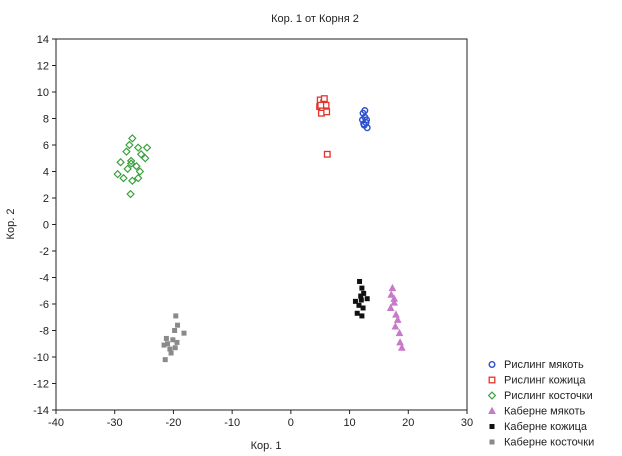 This screenshot has width=622, height=456. I want to click on y-tick-label: -6, so click(44, 305).